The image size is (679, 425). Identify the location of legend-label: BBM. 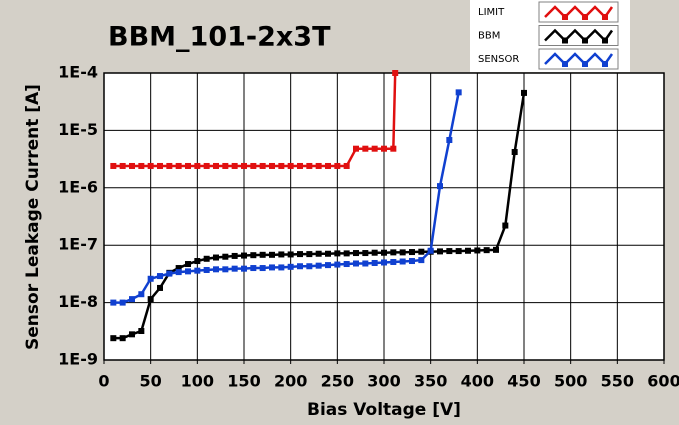
(489, 36).